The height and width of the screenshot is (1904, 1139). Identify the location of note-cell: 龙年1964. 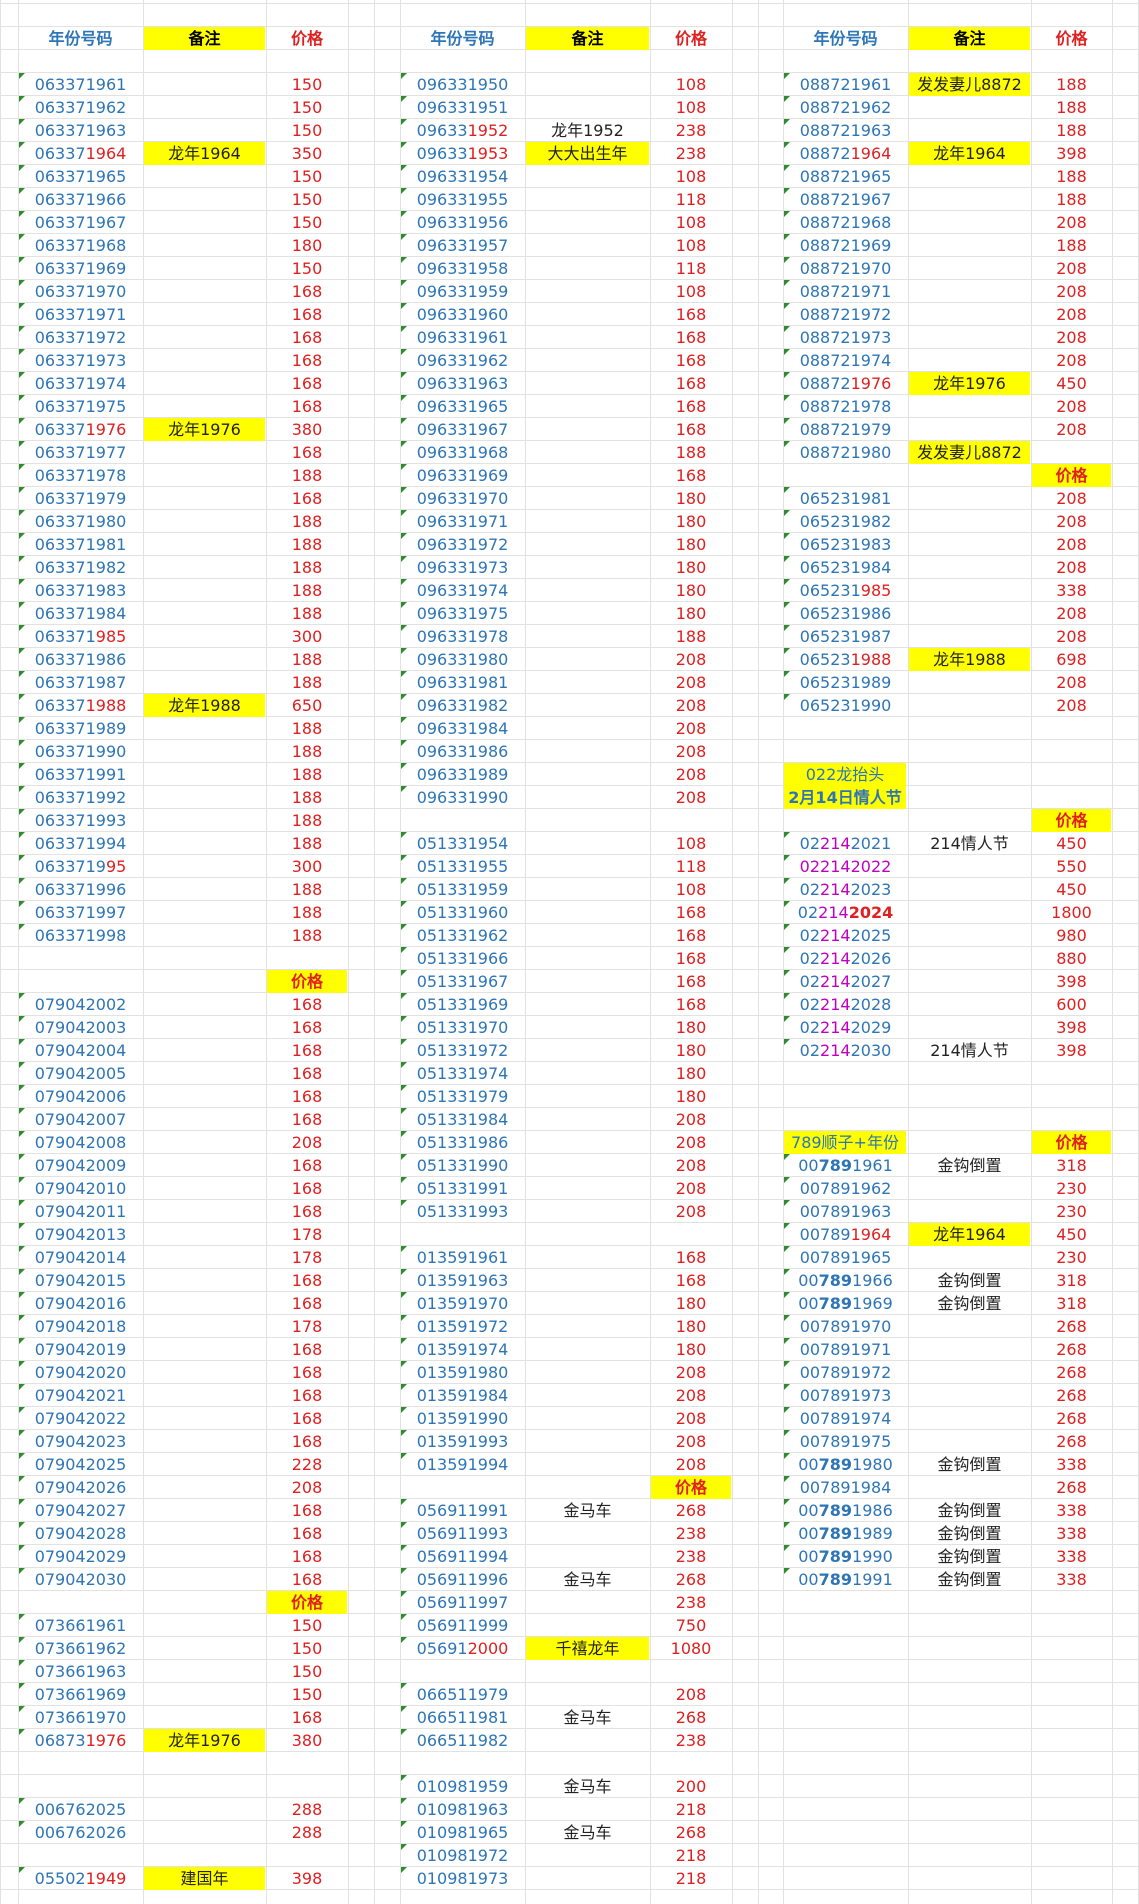
(969, 1234).